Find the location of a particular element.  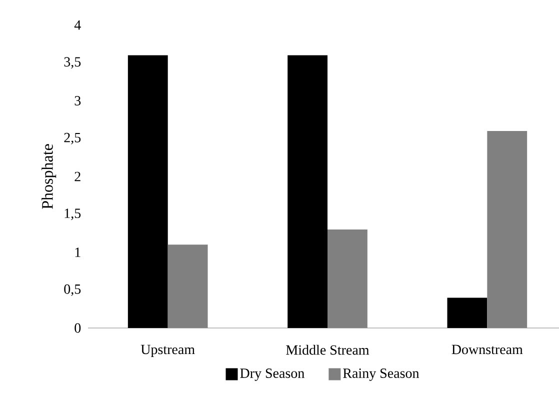

x-tick-label: Middle Stream is located at coordinates (328, 349).